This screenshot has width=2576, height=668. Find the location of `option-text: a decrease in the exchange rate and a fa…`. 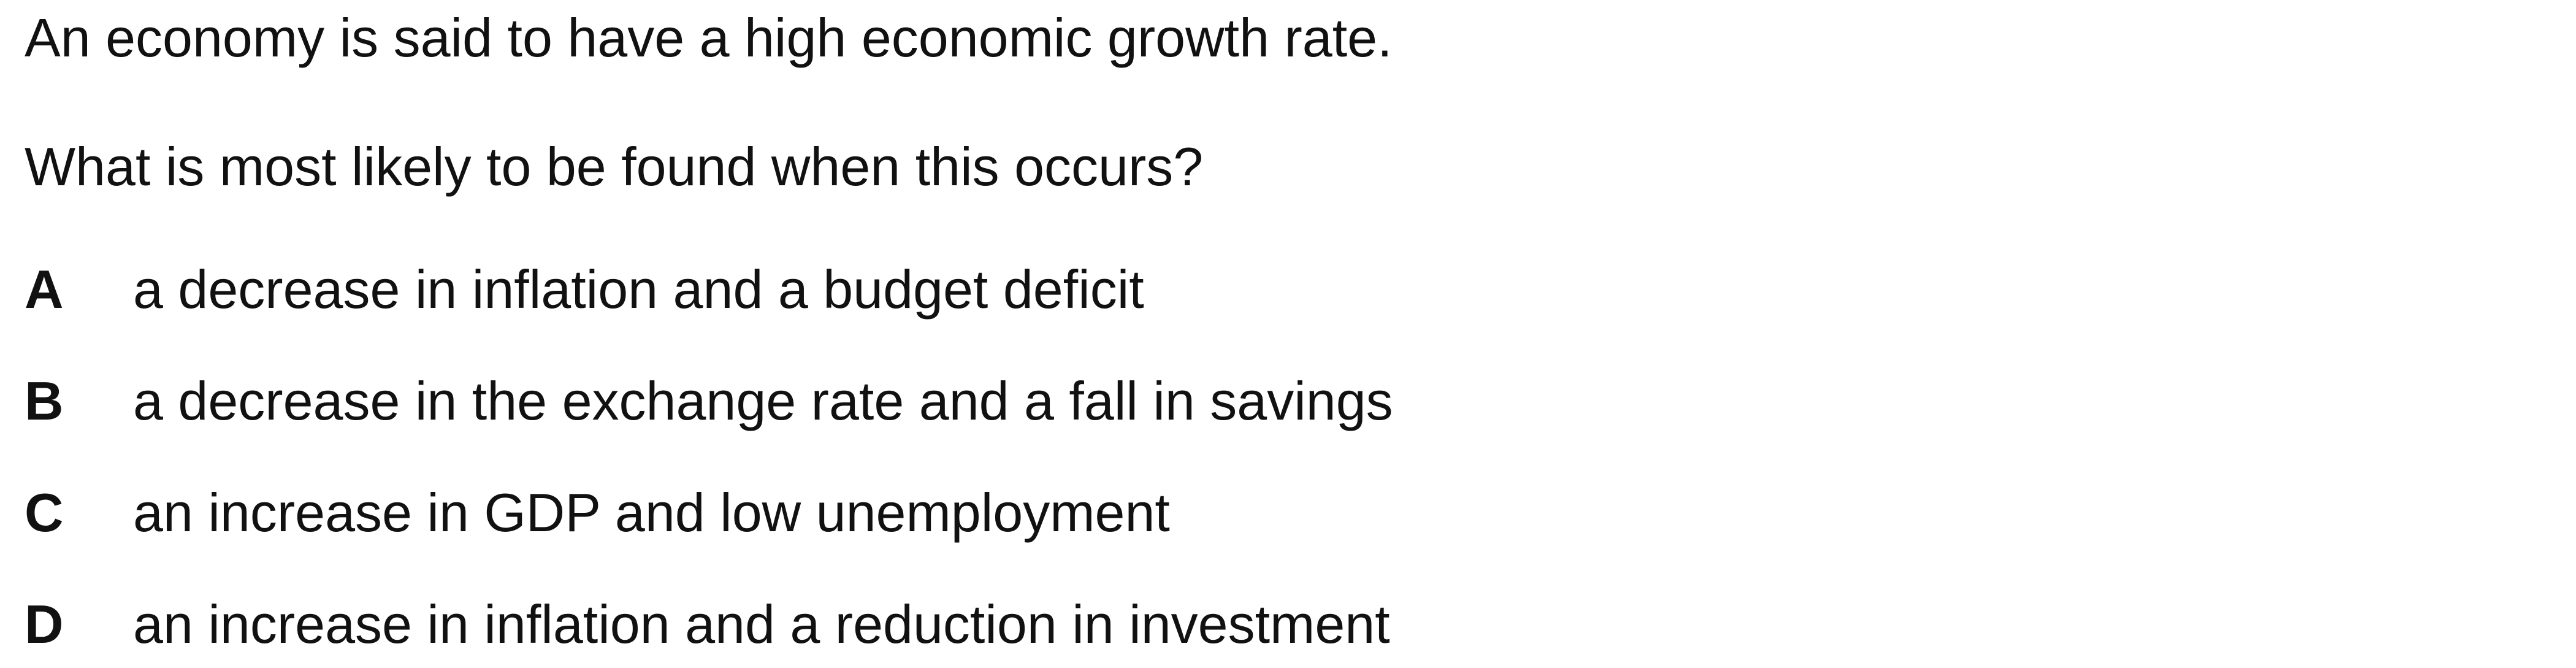

option-text: a decrease in the exchange rate and a fa… is located at coordinates (763, 401).